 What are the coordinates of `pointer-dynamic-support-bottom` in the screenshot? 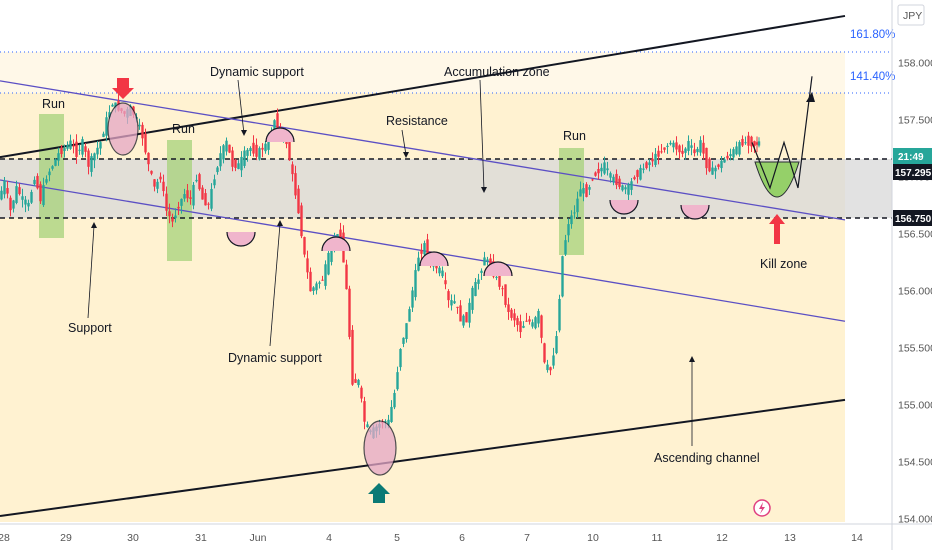 It's located at (275, 285).